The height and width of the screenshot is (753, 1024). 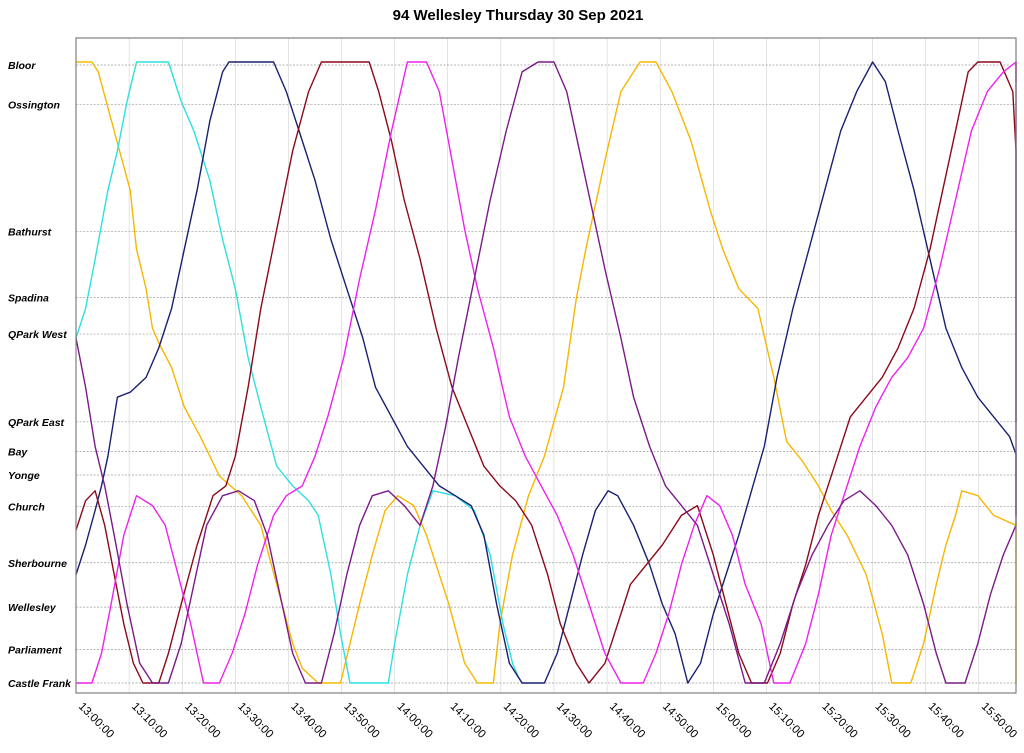 I want to click on time-tick-label: 15:10:00, so click(x=786, y=721).